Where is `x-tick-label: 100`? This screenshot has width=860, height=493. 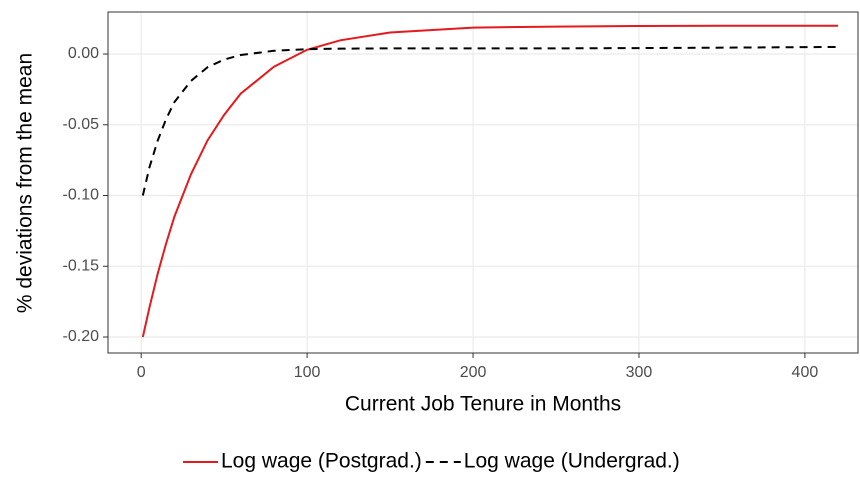
x-tick-label: 100 is located at coordinates (307, 372).